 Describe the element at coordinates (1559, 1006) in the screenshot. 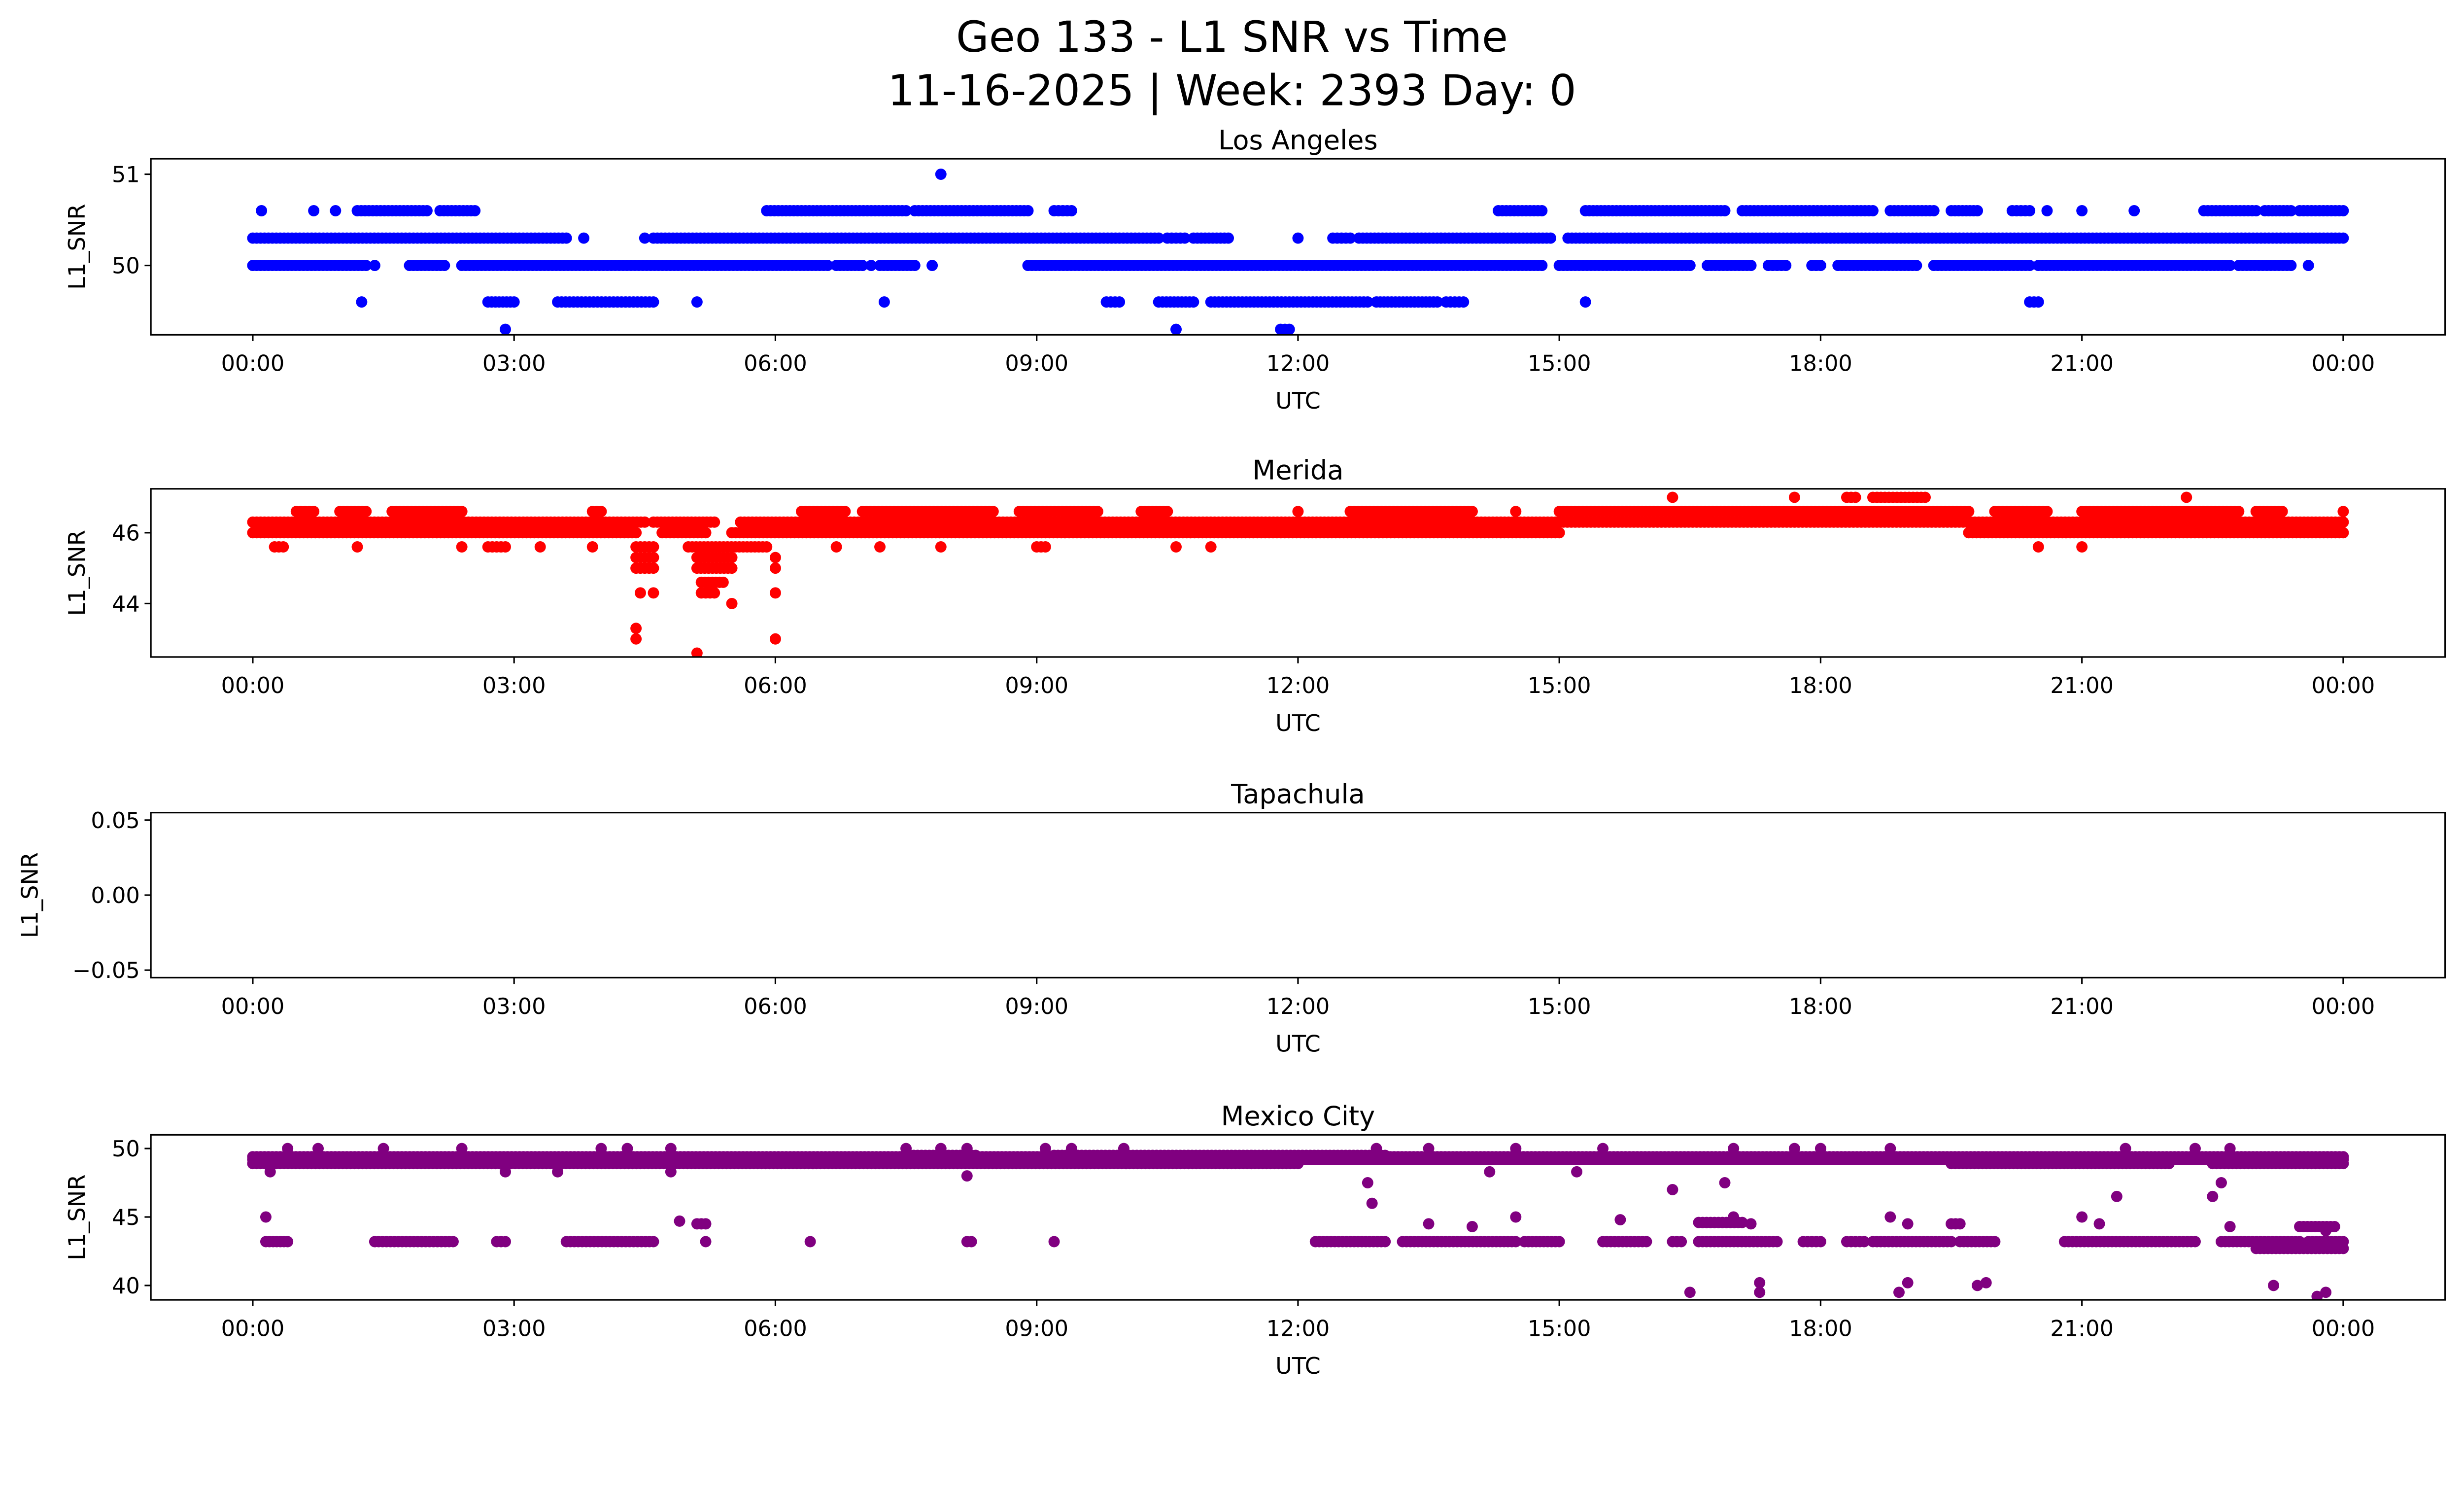

I see `x-tick-label: 15:00` at that location.